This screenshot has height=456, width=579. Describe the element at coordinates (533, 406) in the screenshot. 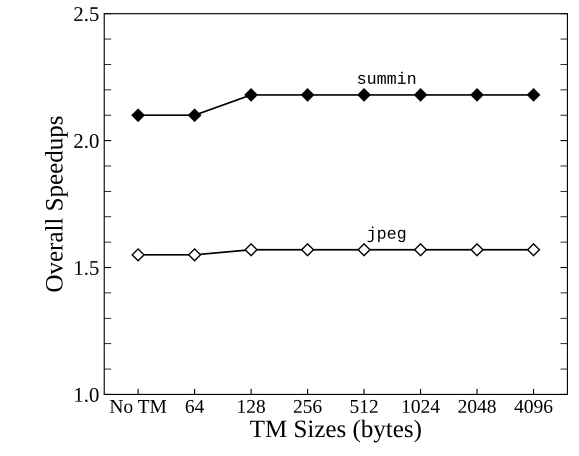

I see `x-tick-label: 4096` at that location.